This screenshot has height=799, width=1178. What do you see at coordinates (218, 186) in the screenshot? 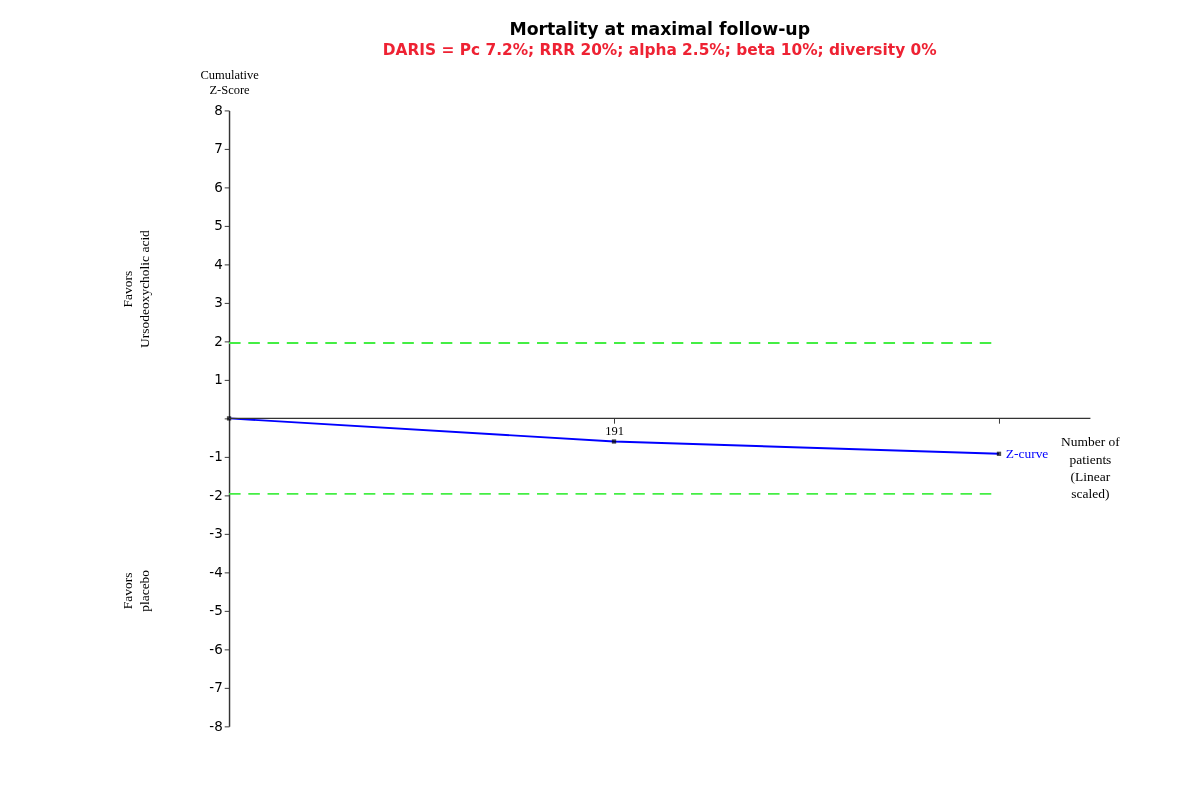
I see `y-tick-label: 6` at bounding box center [218, 186].